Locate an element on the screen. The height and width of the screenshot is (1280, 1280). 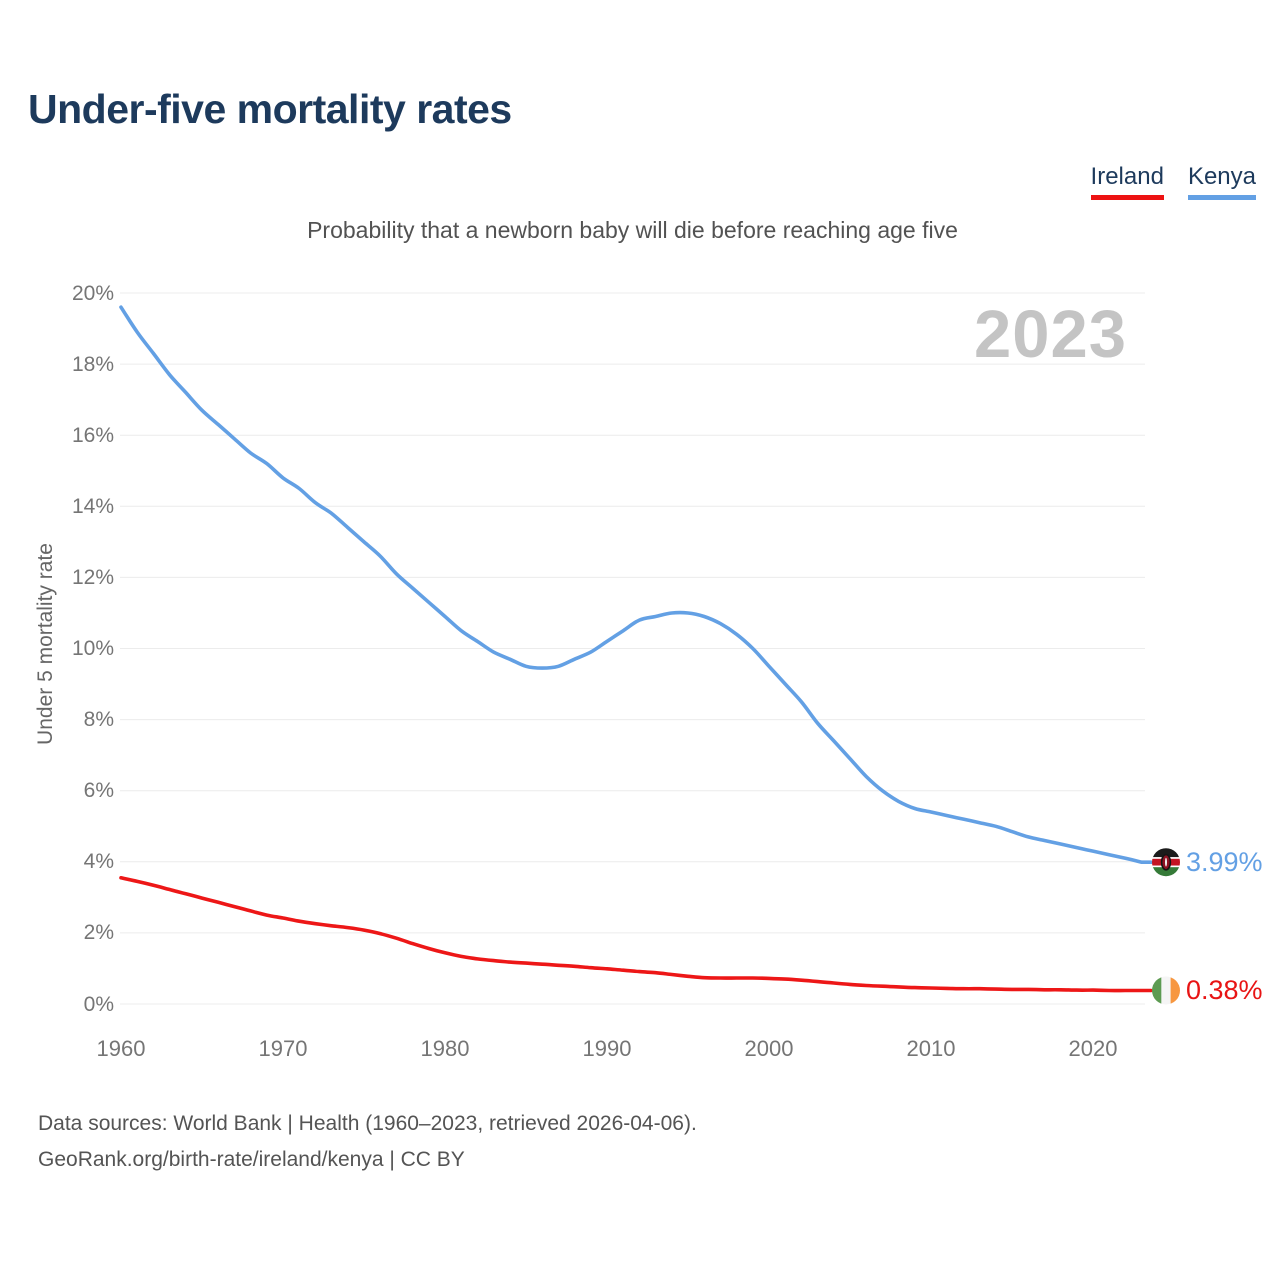
y-tick-label: 16% is located at coordinates (92, 435).